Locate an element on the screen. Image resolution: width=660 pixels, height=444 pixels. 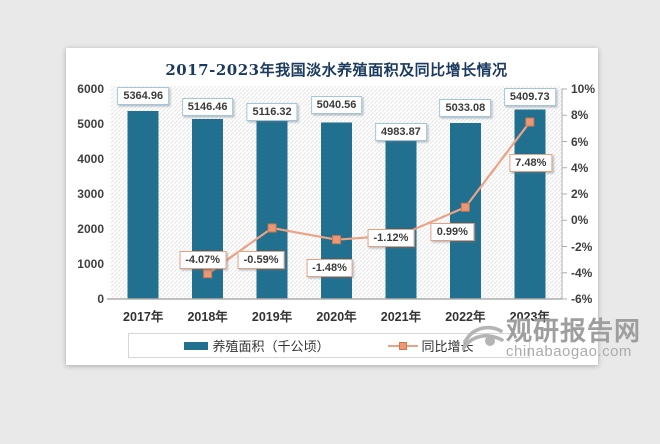
growth-marker-2018年 is located at coordinates (208, 274).